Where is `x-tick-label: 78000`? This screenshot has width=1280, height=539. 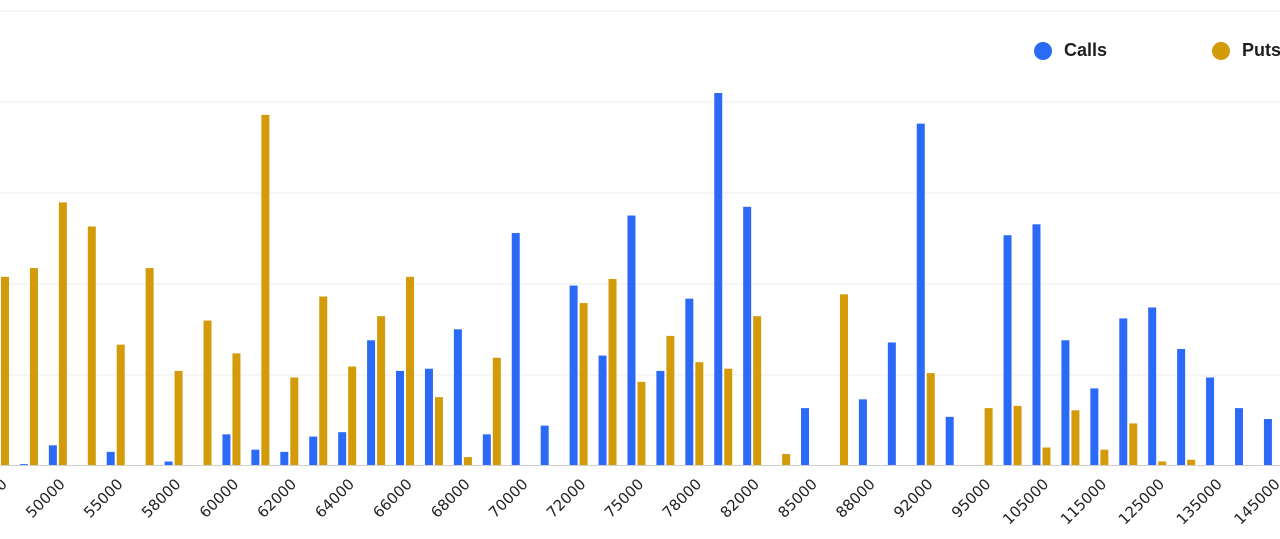 x-tick-label: 78000 is located at coordinates (682, 498).